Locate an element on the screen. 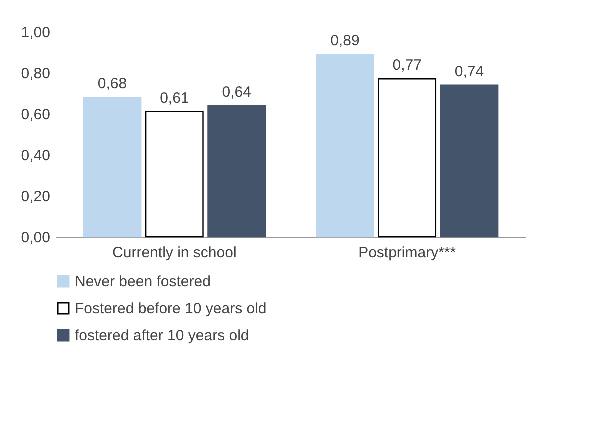 This screenshot has width=615, height=442. data-label: 0,64 is located at coordinates (237, 92).